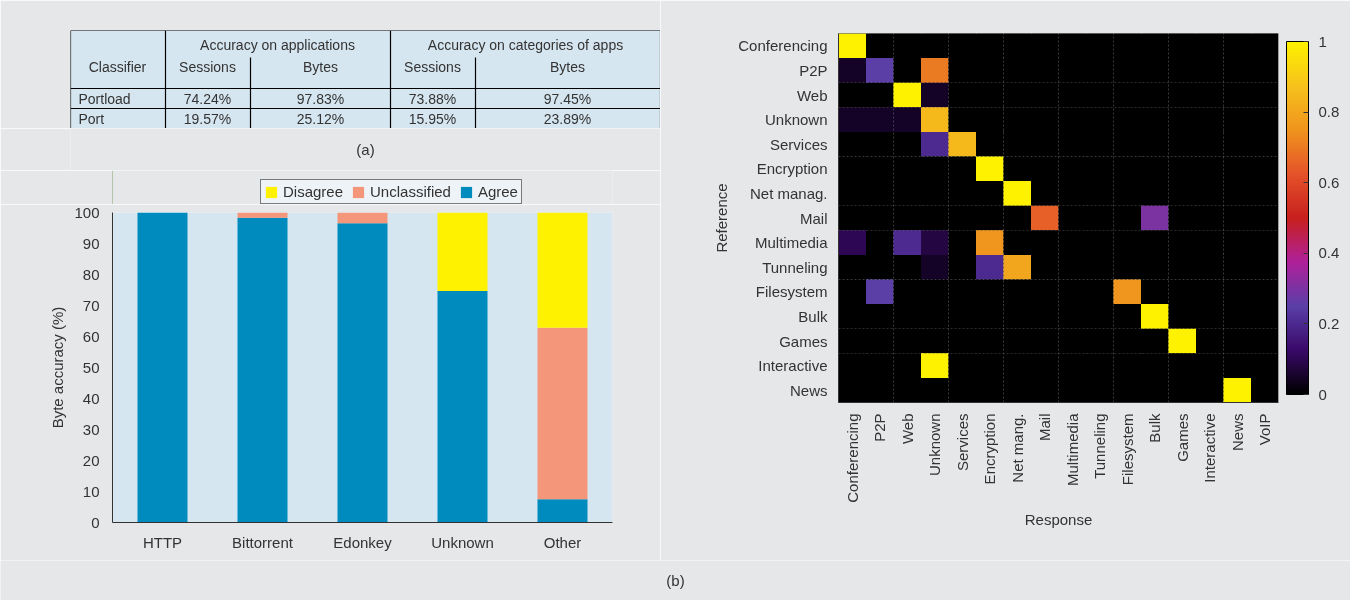  I want to click on color-bar-label: 0.6, so click(1329, 182).